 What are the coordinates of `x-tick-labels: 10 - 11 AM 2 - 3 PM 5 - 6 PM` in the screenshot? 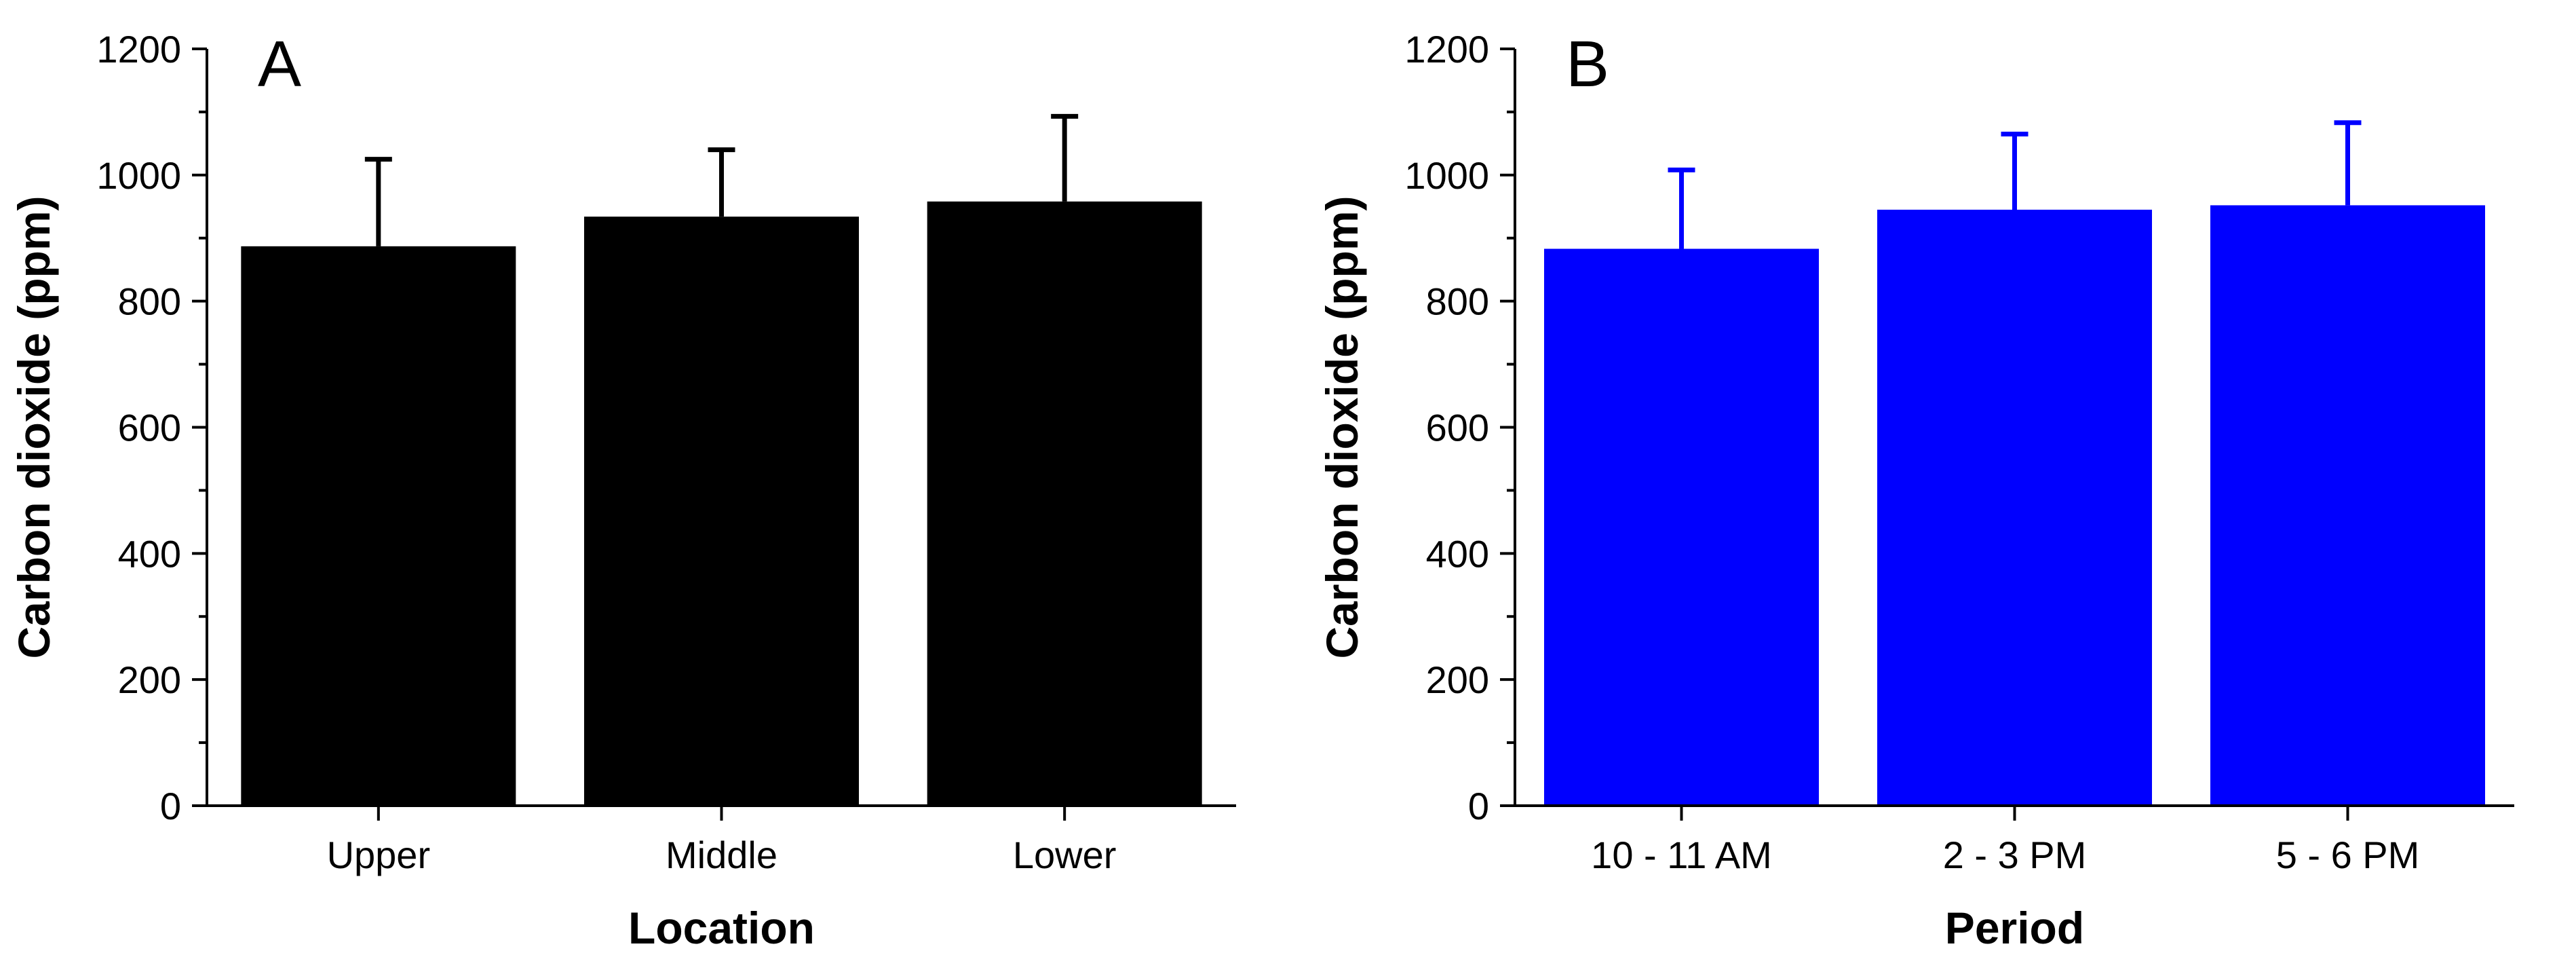 It's located at (2005, 855).